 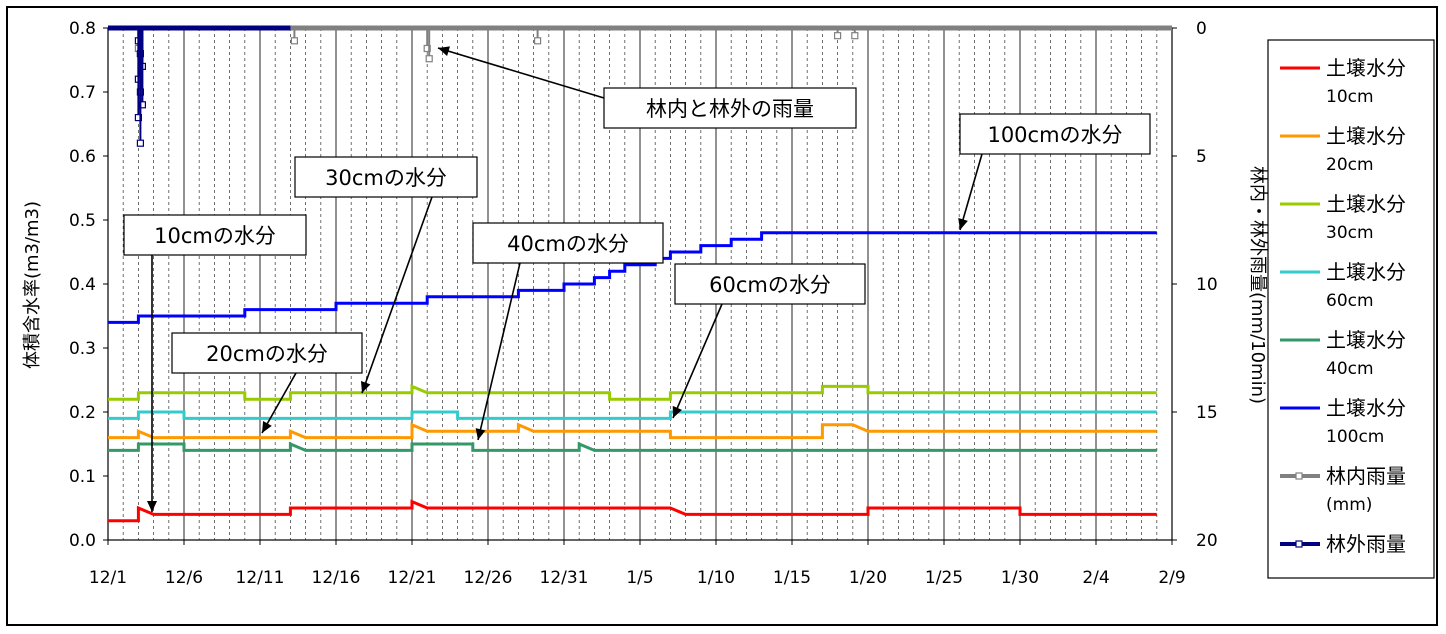 What do you see at coordinates (632, 511) in the screenshot?
I see `series-line-土壌水分10cm` at bounding box center [632, 511].